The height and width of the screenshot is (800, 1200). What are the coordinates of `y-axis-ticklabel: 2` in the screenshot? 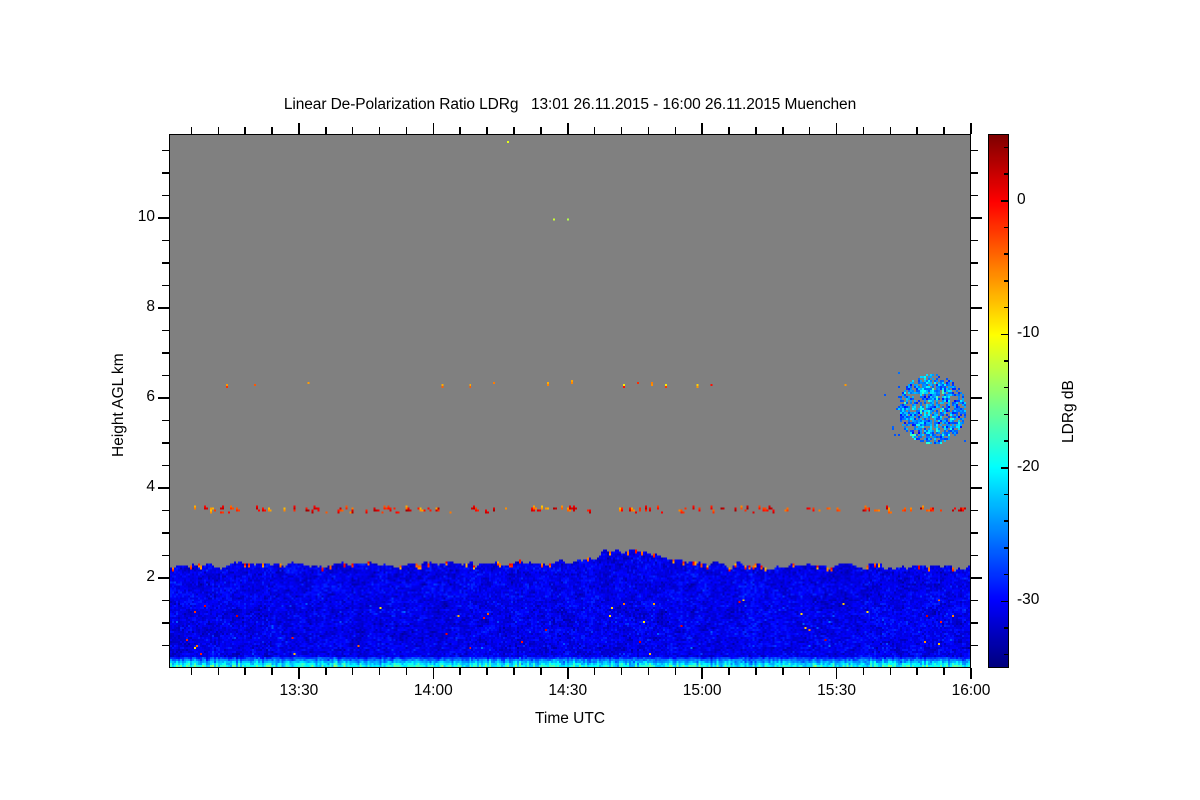 It's located at (150, 577).